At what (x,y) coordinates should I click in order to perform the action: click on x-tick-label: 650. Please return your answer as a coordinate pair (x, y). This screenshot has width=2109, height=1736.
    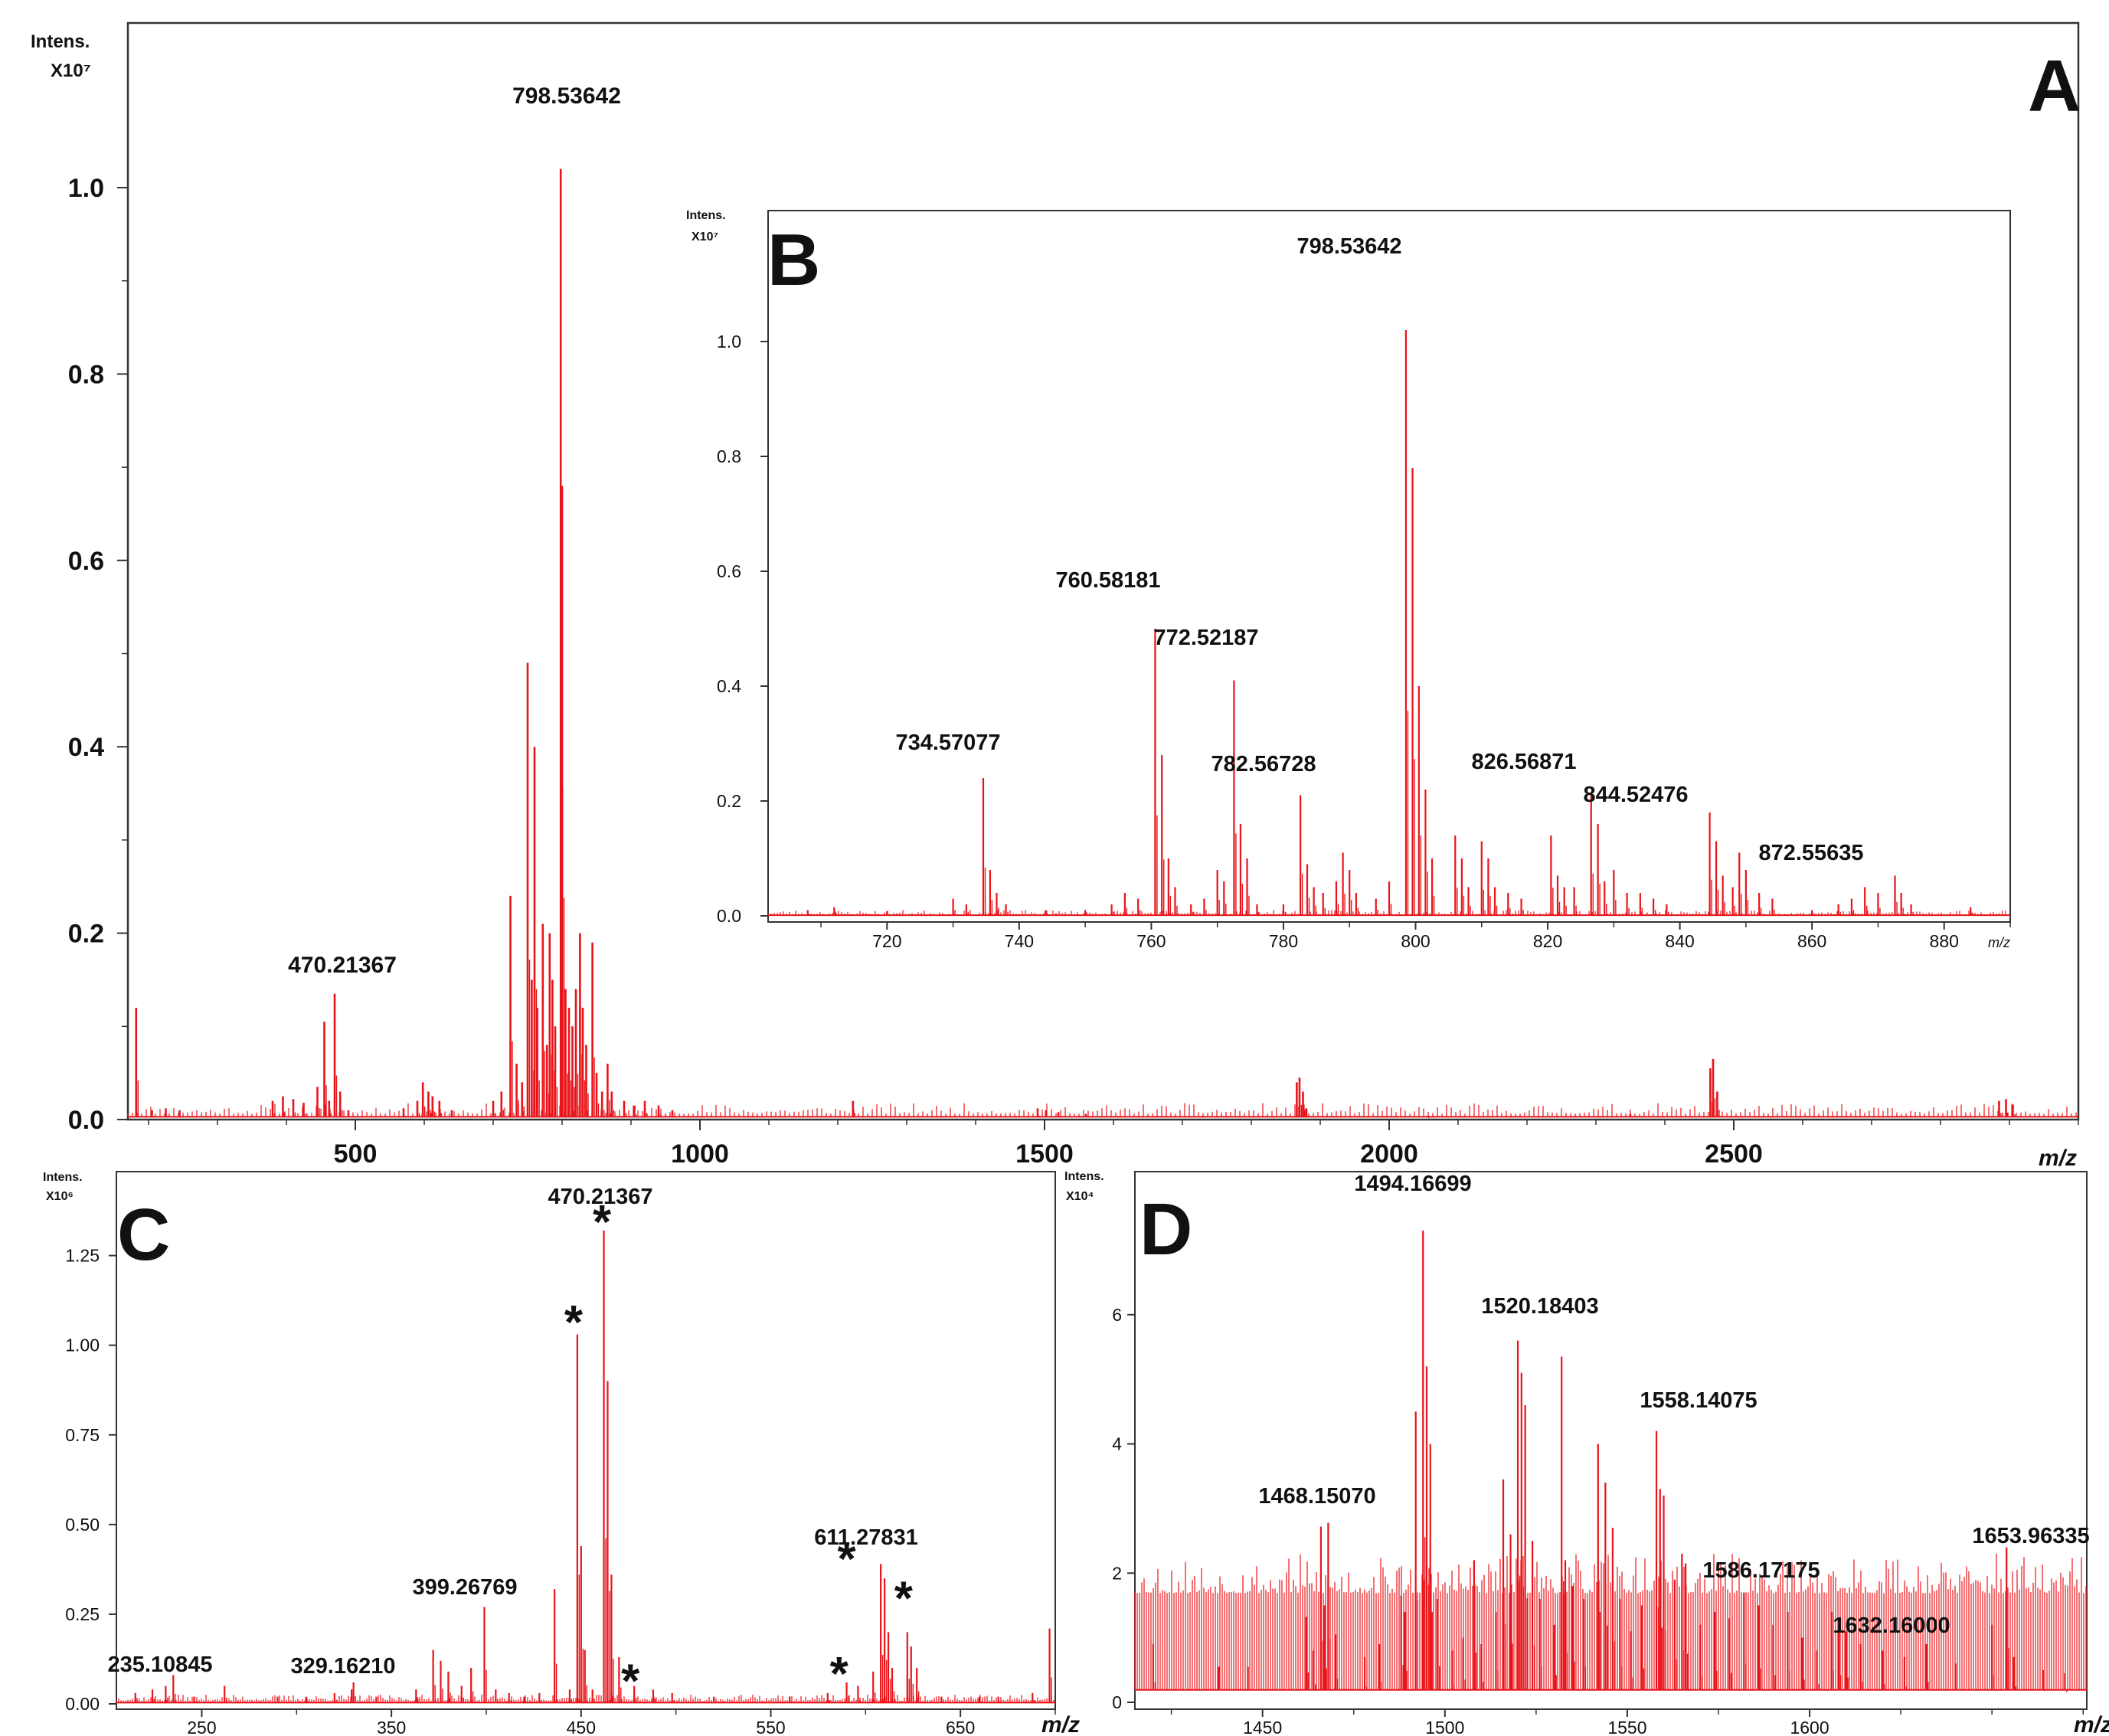
    Looking at the image, I should click on (960, 1727).